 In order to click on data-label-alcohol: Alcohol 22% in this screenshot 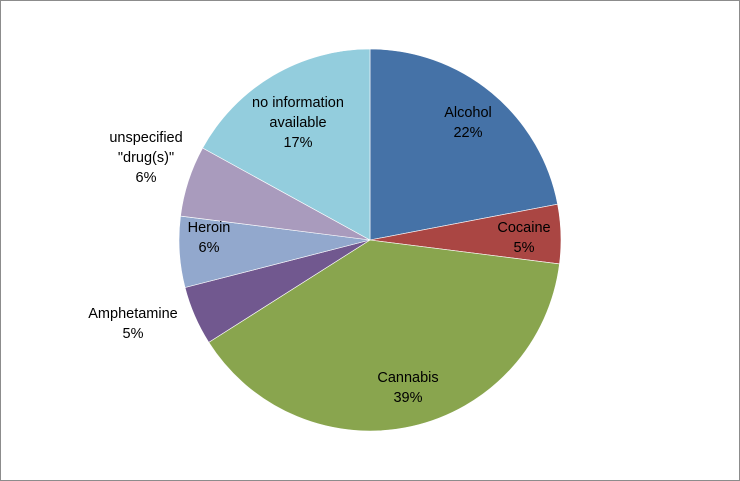, I will do `click(468, 123)`.